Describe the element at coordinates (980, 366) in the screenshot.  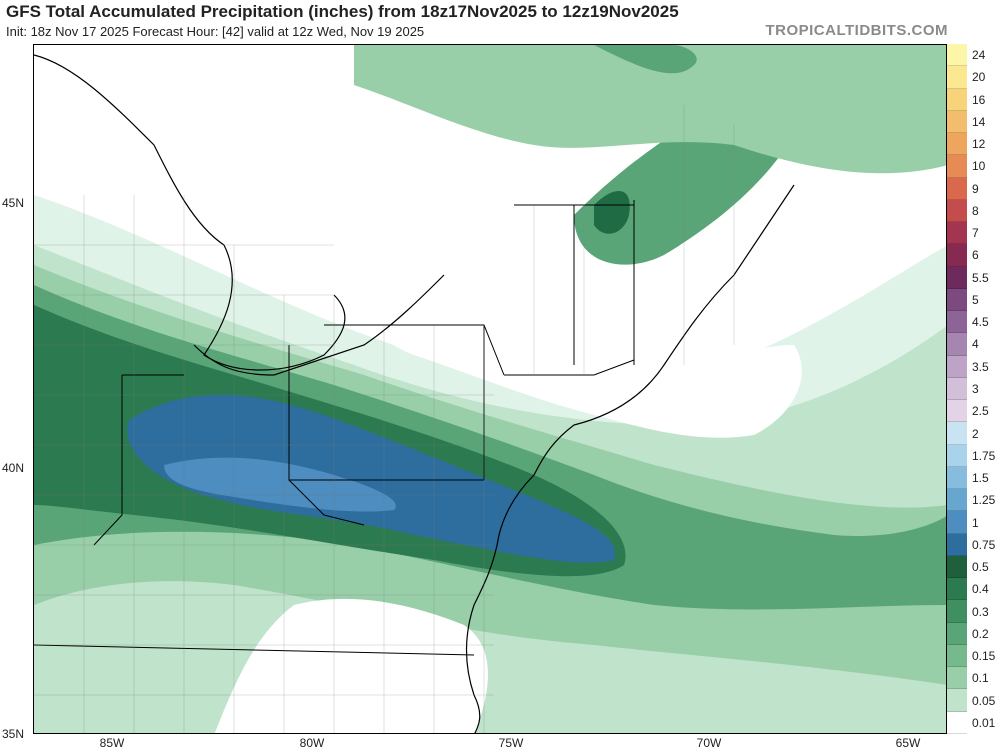
I see `colorbar-level-label: 3.5` at that location.